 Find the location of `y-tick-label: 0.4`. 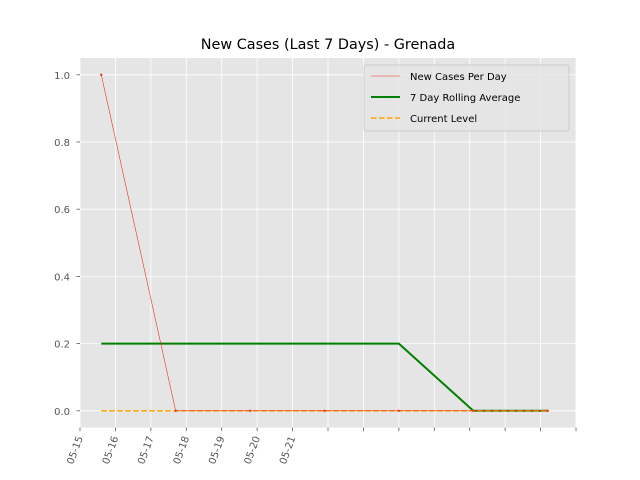

y-tick-label: 0.4 is located at coordinates (62, 277).